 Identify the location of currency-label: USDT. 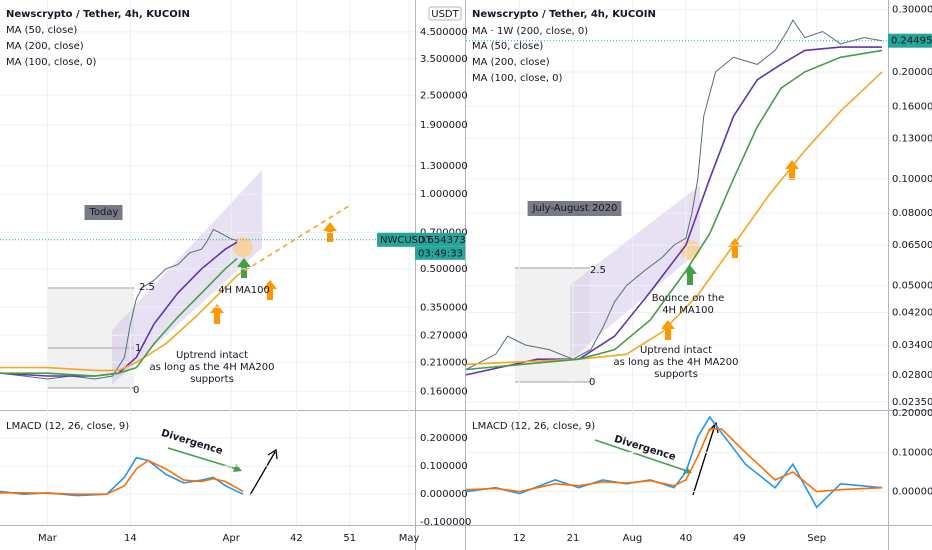
(445, 14).